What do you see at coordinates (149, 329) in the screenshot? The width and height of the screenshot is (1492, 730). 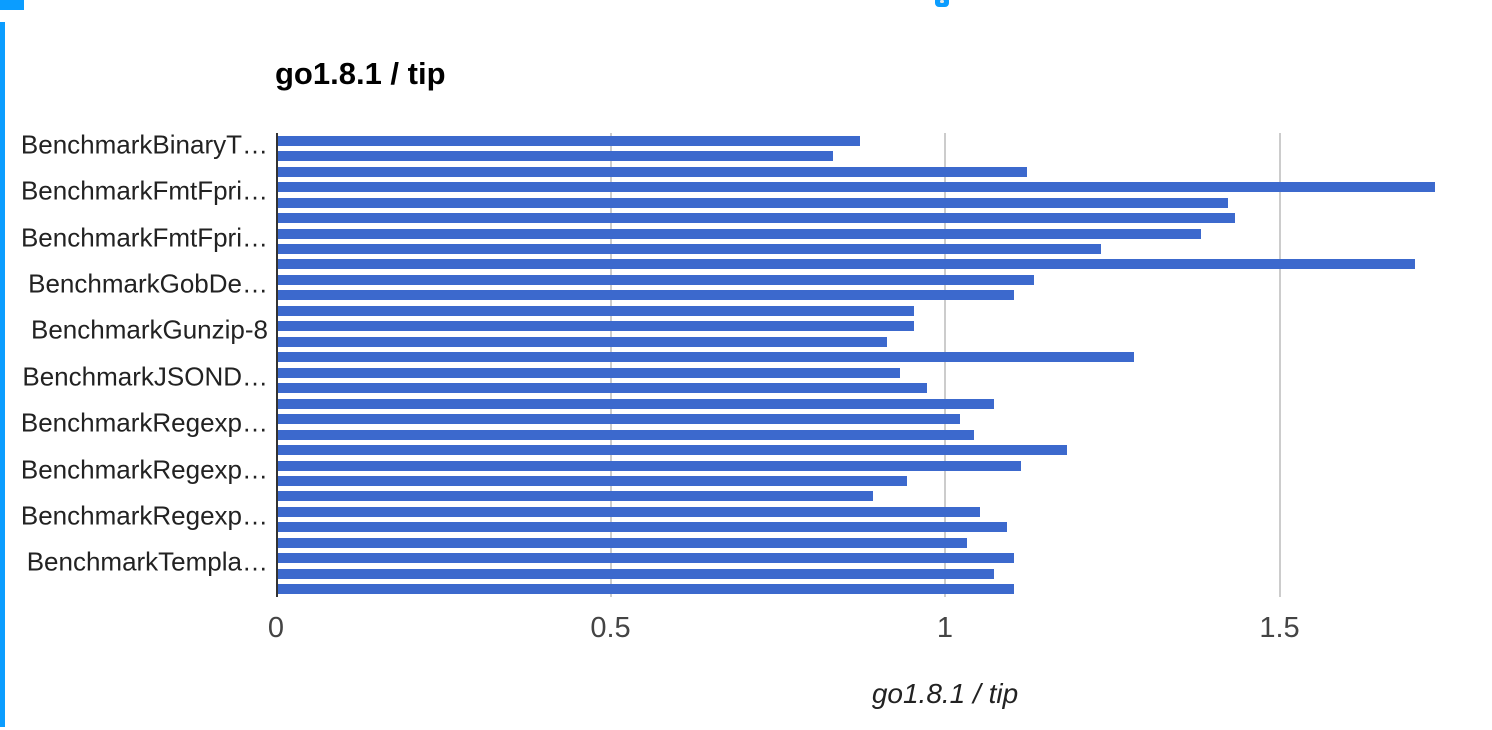 I see `category-label: BenchmarkGunzip-8` at bounding box center [149, 329].